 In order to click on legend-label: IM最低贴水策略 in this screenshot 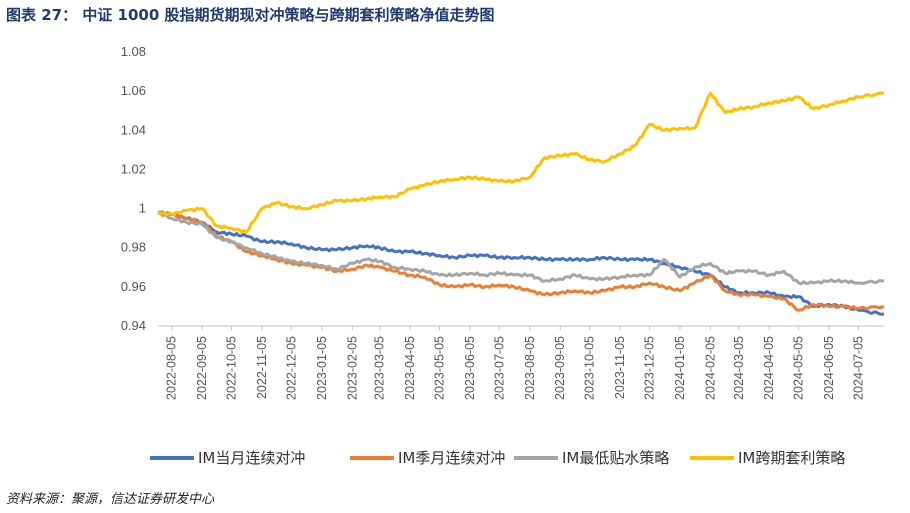, I will do `click(615, 458)`.